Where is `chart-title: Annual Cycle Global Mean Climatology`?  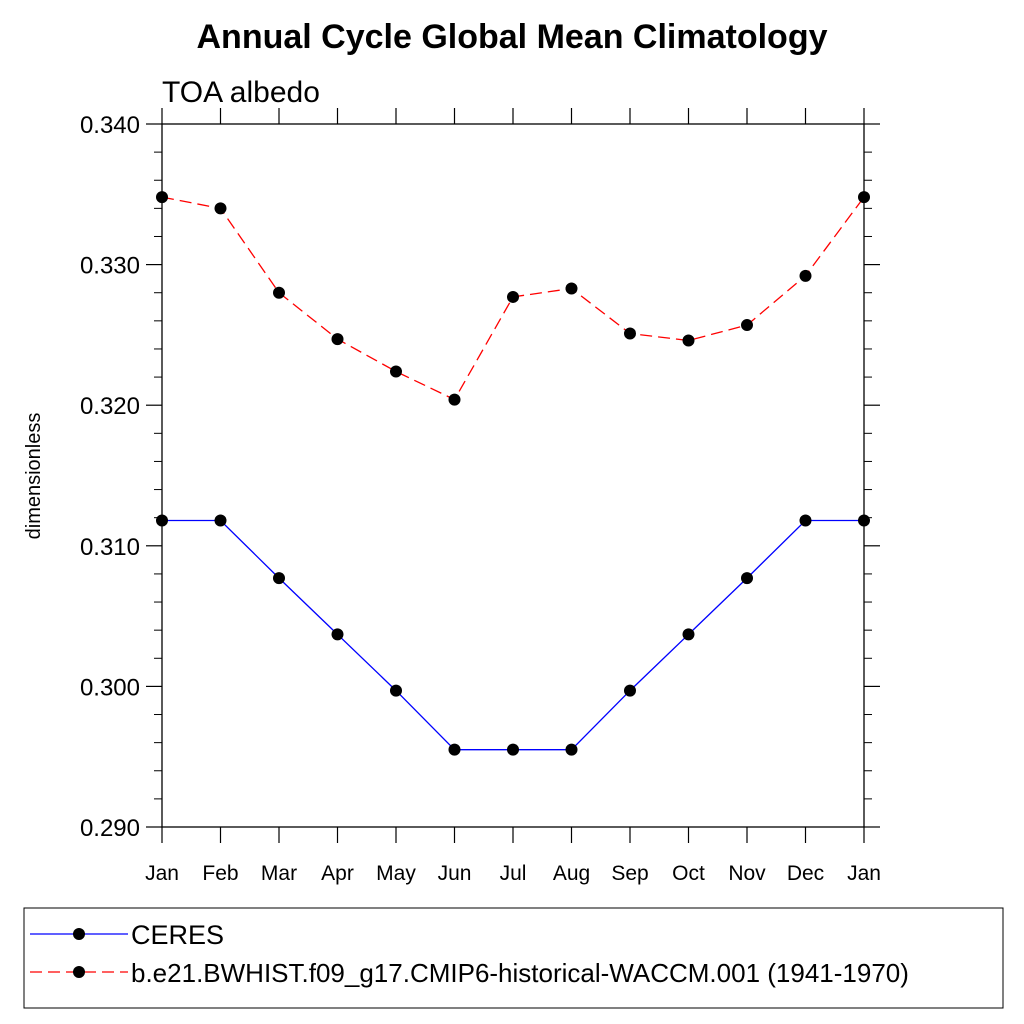 chart-title: Annual Cycle Global Mean Climatology is located at coordinates (512, 37).